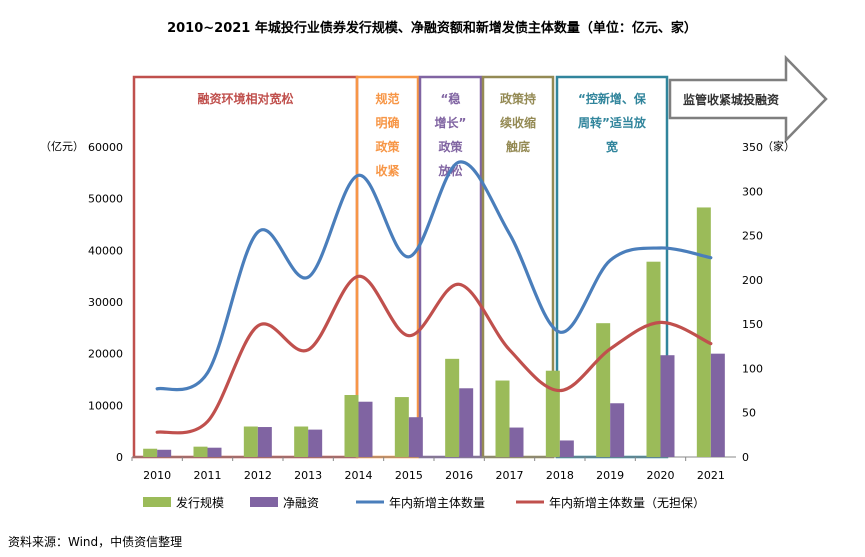 The width and height of the screenshot is (865, 557). Describe the element at coordinates (612, 122) in the screenshot. I see `period-label: 周转”适当放` at that location.